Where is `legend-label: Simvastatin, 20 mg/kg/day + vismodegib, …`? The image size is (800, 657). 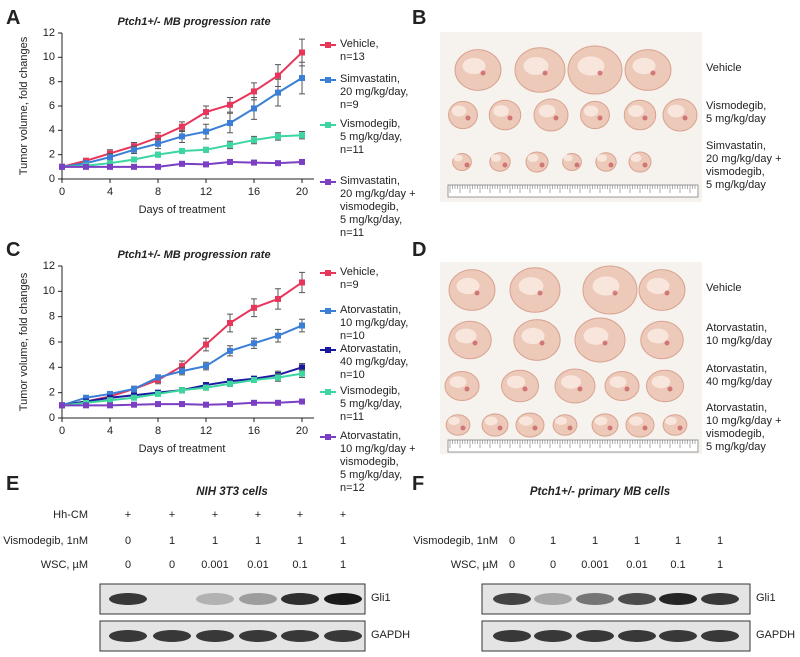 legend-label: Simvastatin, 20 mg/kg/day + vismodegib, … is located at coordinates (378, 207).